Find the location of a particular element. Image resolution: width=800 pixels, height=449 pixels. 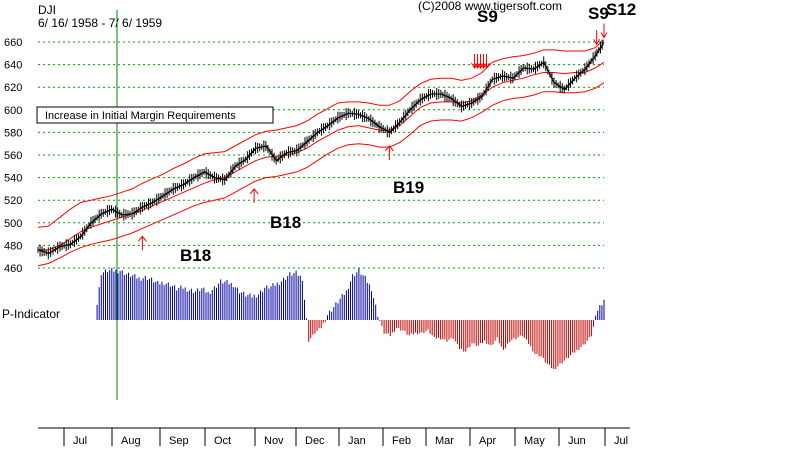

month-label: Mar is located at coordinates (444, 441).